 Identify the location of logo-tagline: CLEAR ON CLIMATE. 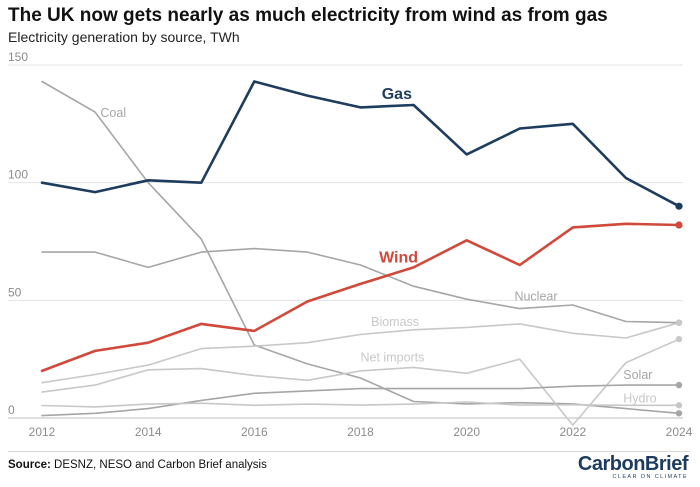
(650, 477).